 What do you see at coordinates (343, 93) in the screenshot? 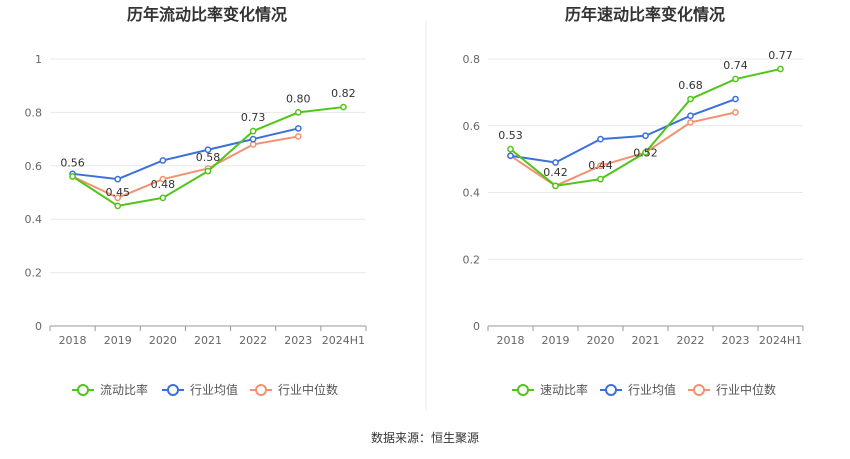
I see `data-label: 0.82` at bounding box center [343, 93].